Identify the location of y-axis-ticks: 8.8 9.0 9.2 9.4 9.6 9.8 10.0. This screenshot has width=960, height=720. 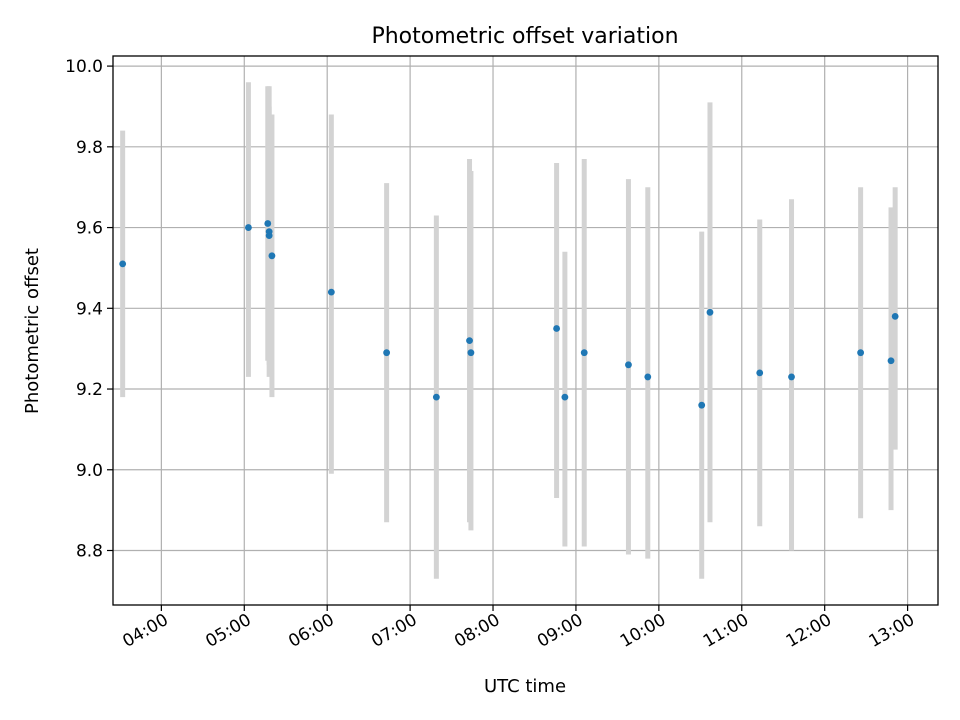
(89, 309).